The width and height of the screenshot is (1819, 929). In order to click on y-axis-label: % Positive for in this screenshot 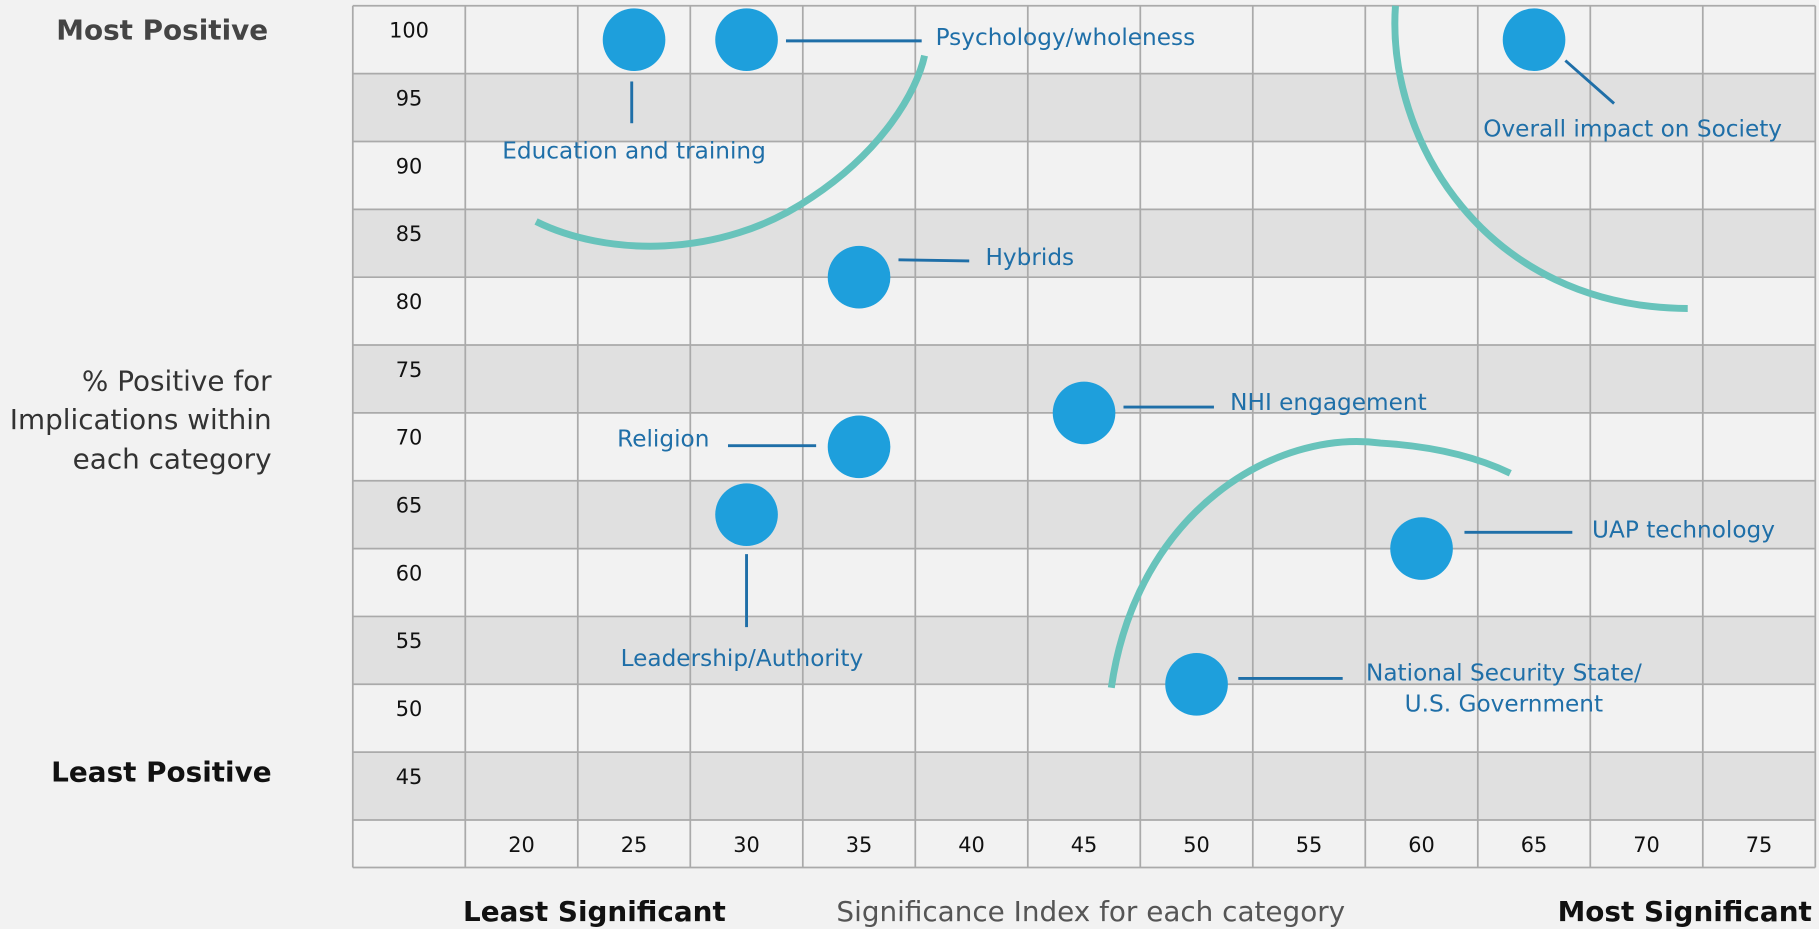, I will do `click(177, 381)`.